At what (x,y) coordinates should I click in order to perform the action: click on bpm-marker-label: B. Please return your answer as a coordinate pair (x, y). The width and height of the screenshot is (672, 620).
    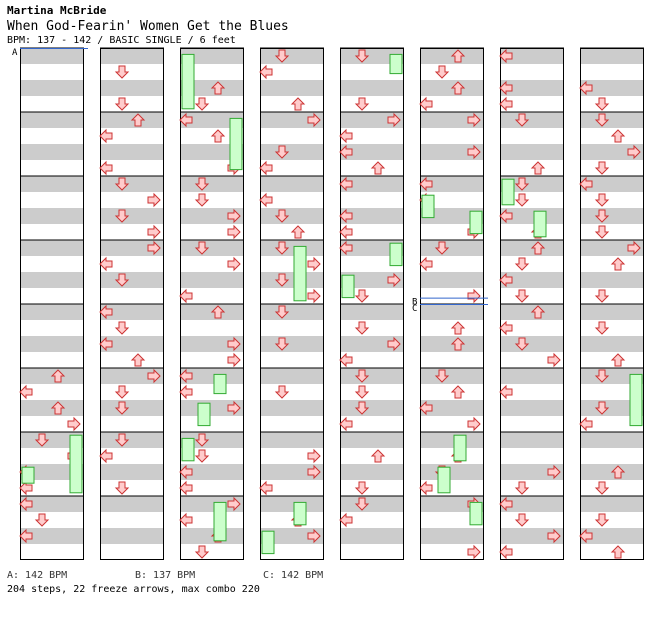
    Looking at the image, I should click on (414, 303).